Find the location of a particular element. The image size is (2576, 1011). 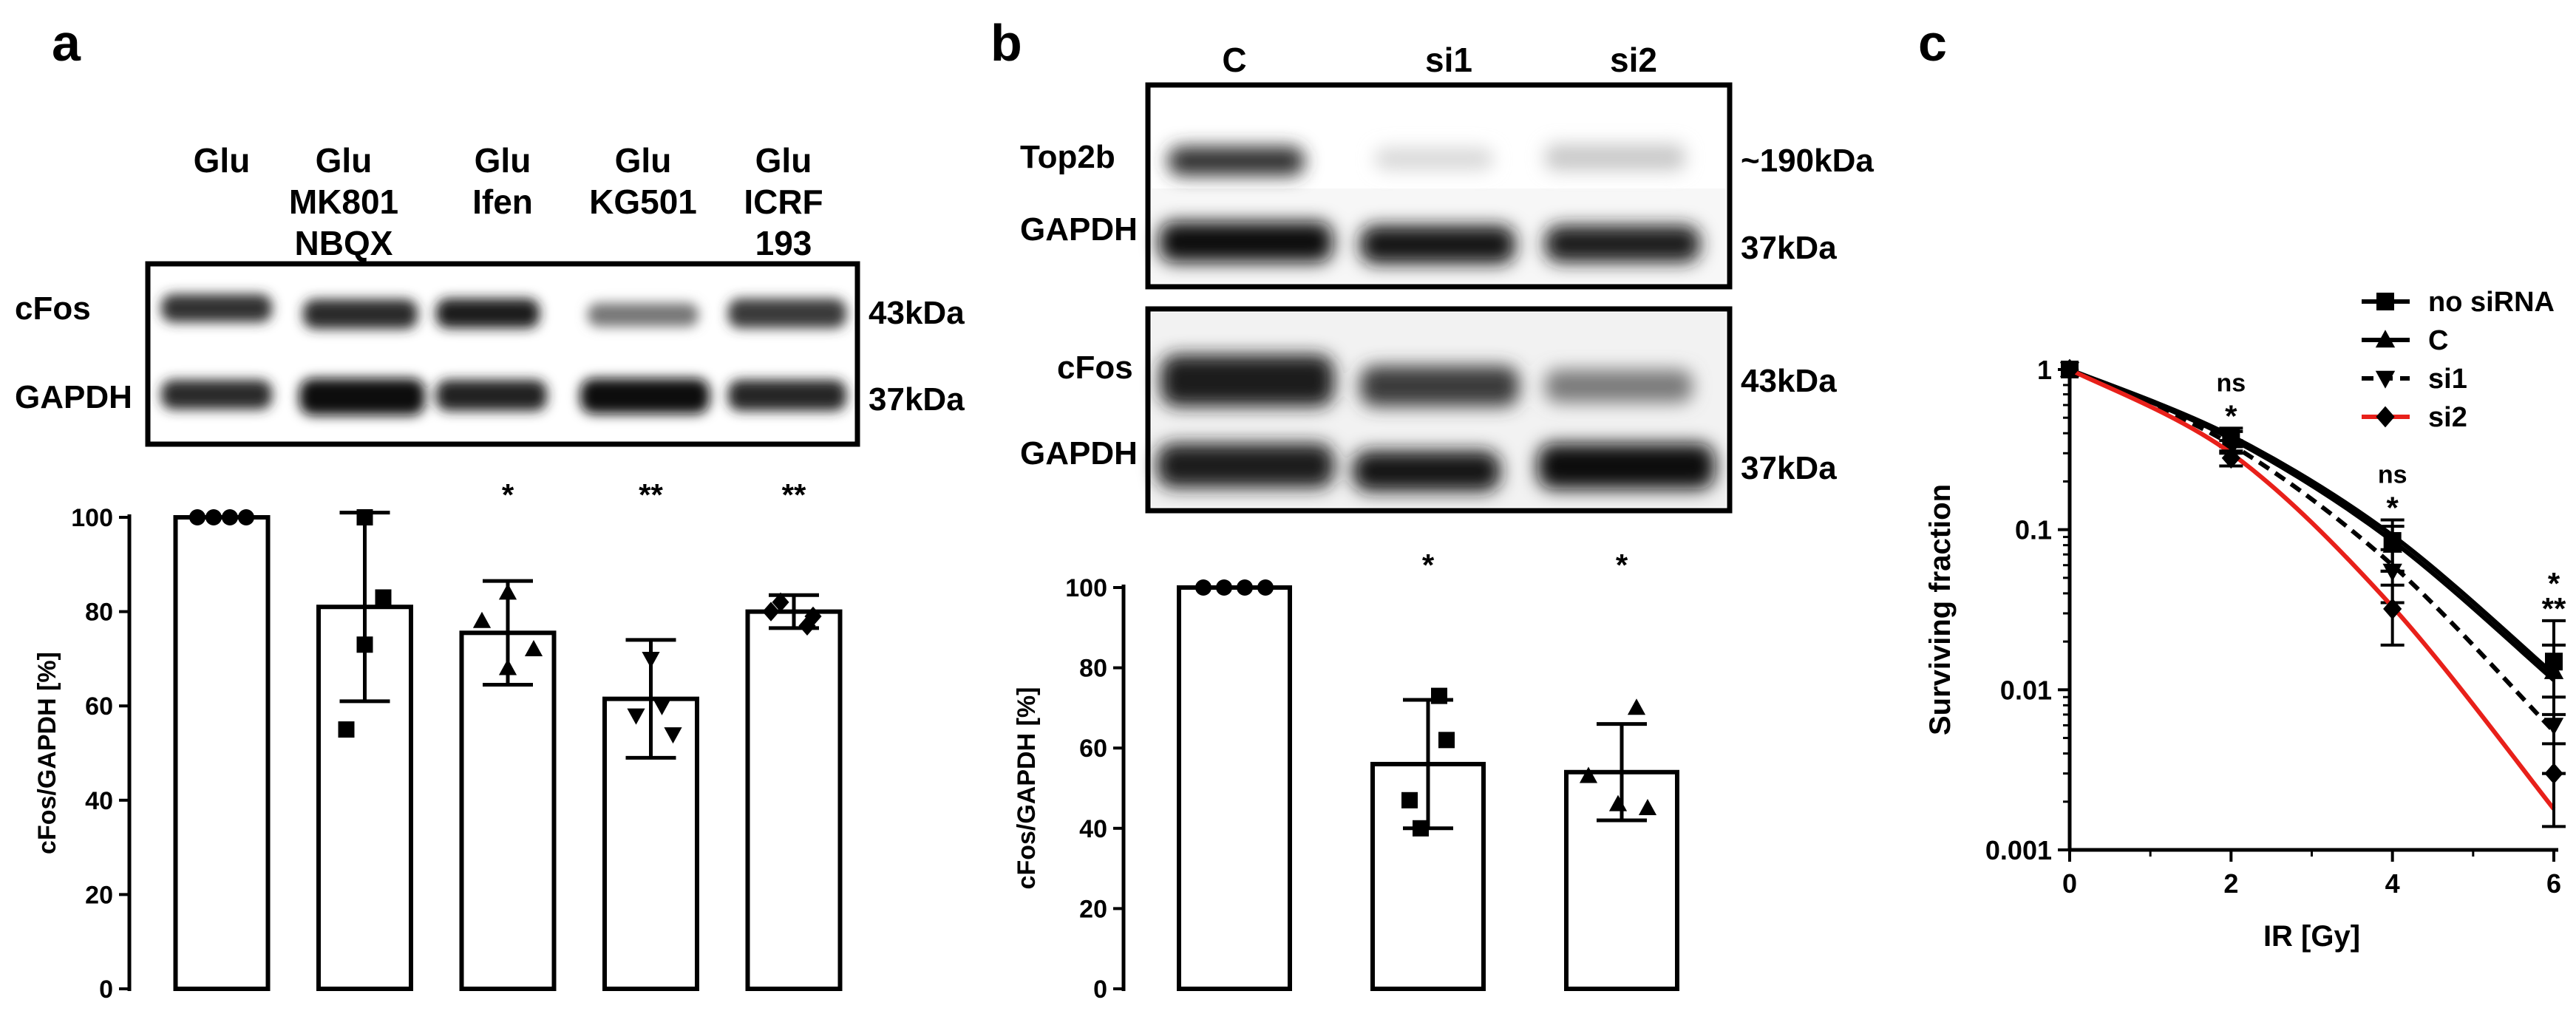

lane-label-line: 193 is located at coordinates (783, 243).